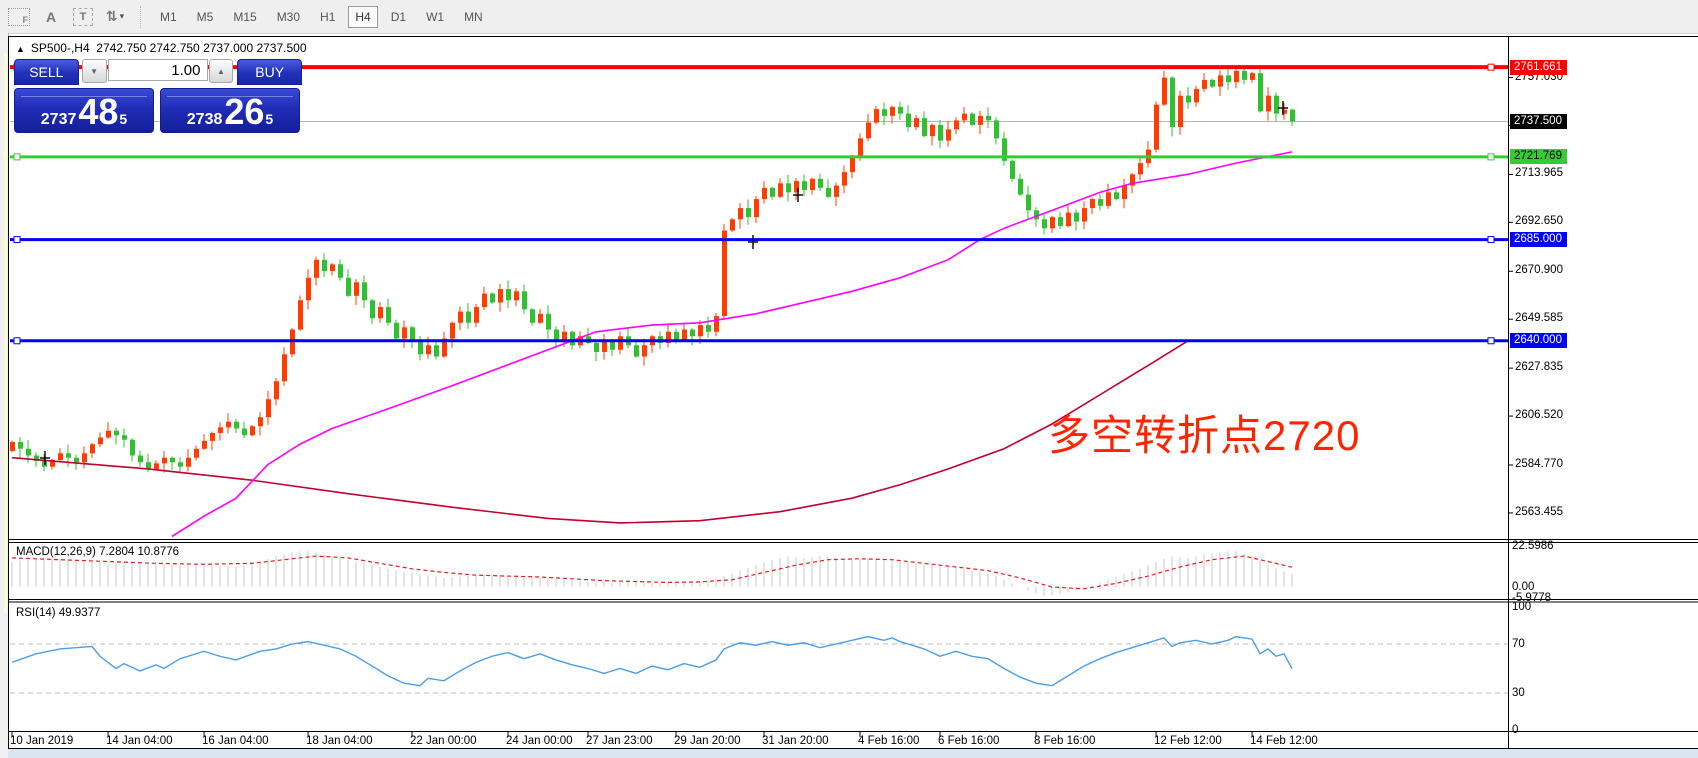 Image resolution: width=1698 pixels, height=758 pixels. What do you see at coordinates (139, 741) in the screenshot?
I see `time-axis-label: 14 Jan 04:00` at bounding box center [139, 741].